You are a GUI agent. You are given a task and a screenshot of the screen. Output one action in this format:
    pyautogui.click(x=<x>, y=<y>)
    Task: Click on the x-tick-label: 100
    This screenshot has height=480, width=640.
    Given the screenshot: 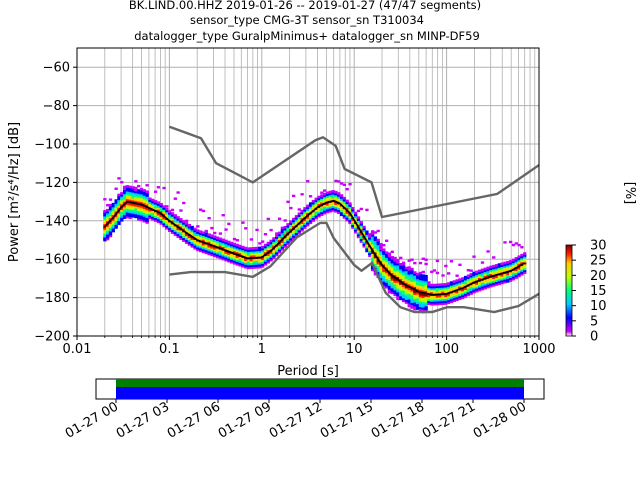 What is the action you would take?
    pyautogui.click(x=446, y=349)
    